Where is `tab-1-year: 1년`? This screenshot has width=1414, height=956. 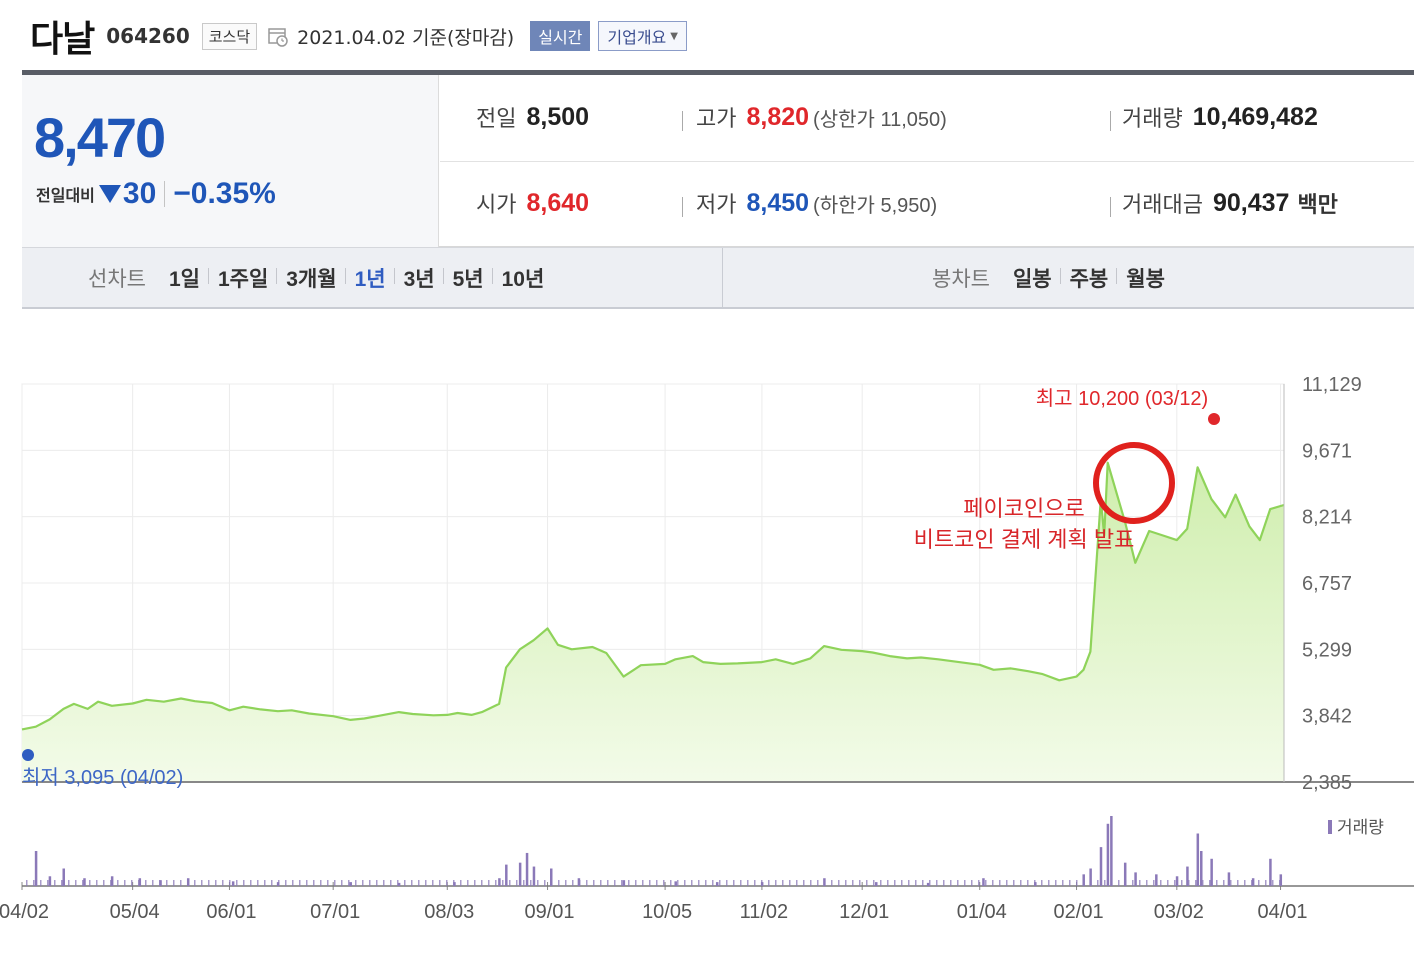
tab-1-year: 1년 is located at coordinates (369, 278).